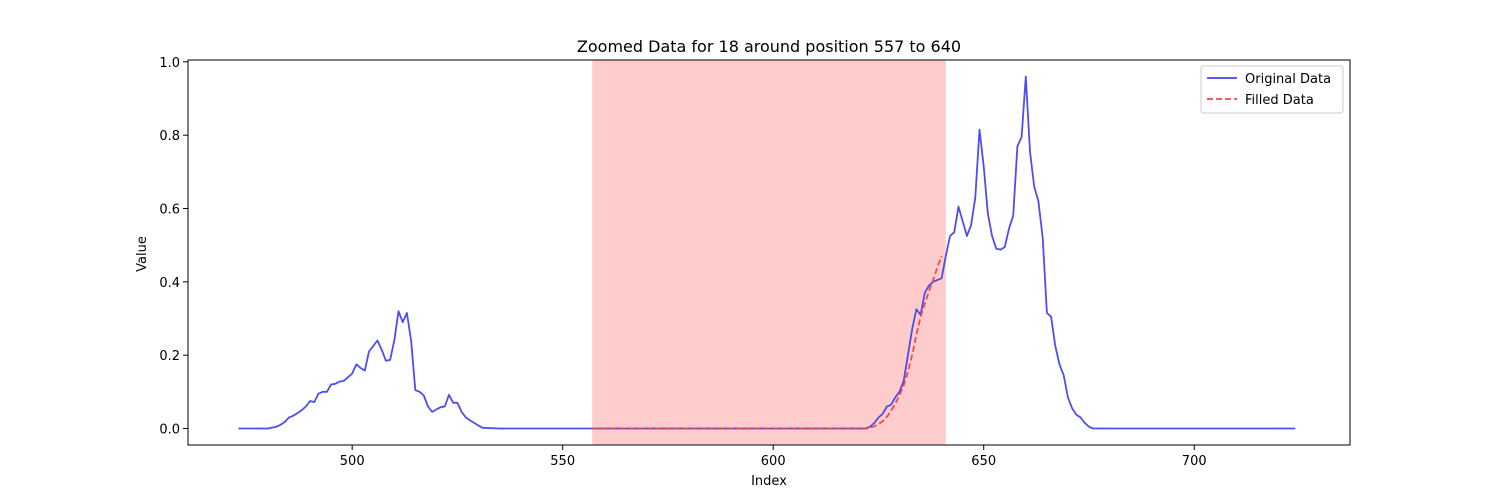 This screenshot has height=500, width=1500. Describe the element at coordinates (769, 481) in the screenshot. I see `x-axis-label: Index` at that location.